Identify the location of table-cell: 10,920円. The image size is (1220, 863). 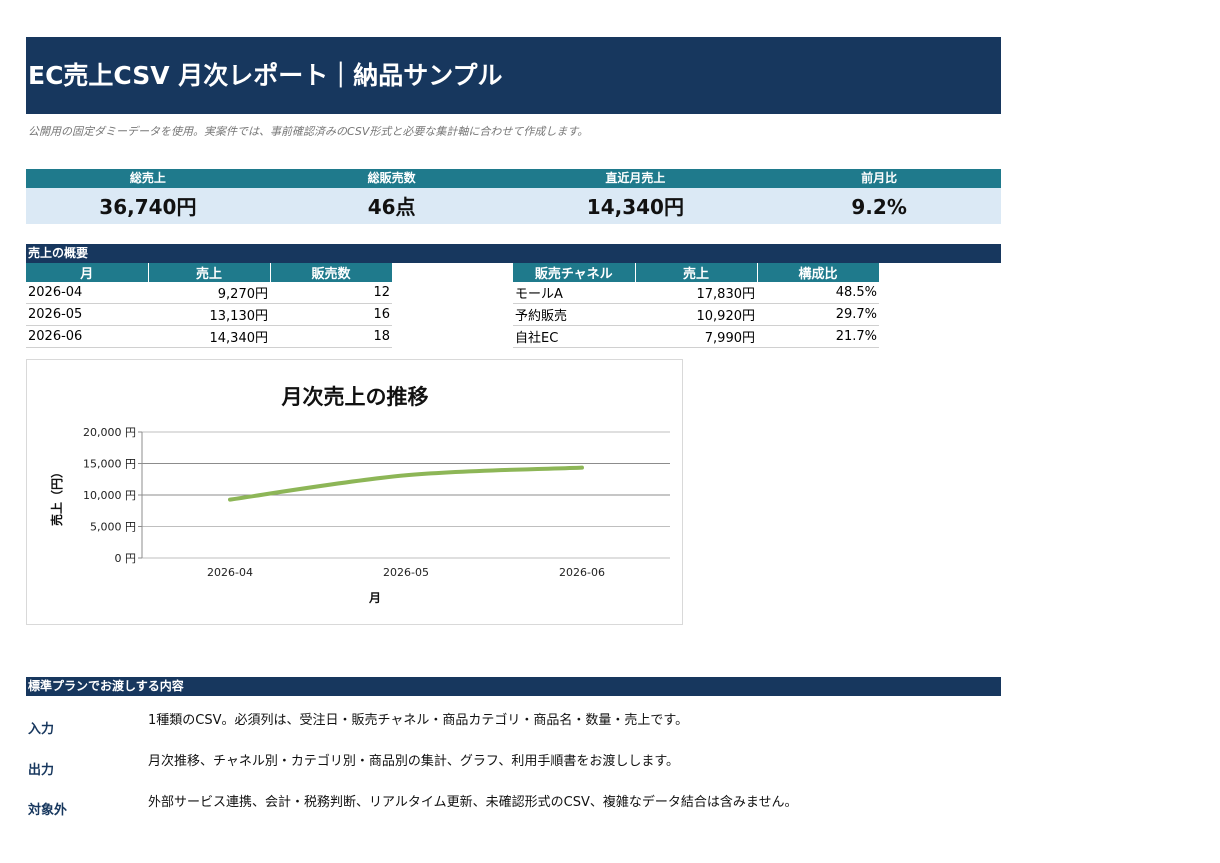
(696, 314).